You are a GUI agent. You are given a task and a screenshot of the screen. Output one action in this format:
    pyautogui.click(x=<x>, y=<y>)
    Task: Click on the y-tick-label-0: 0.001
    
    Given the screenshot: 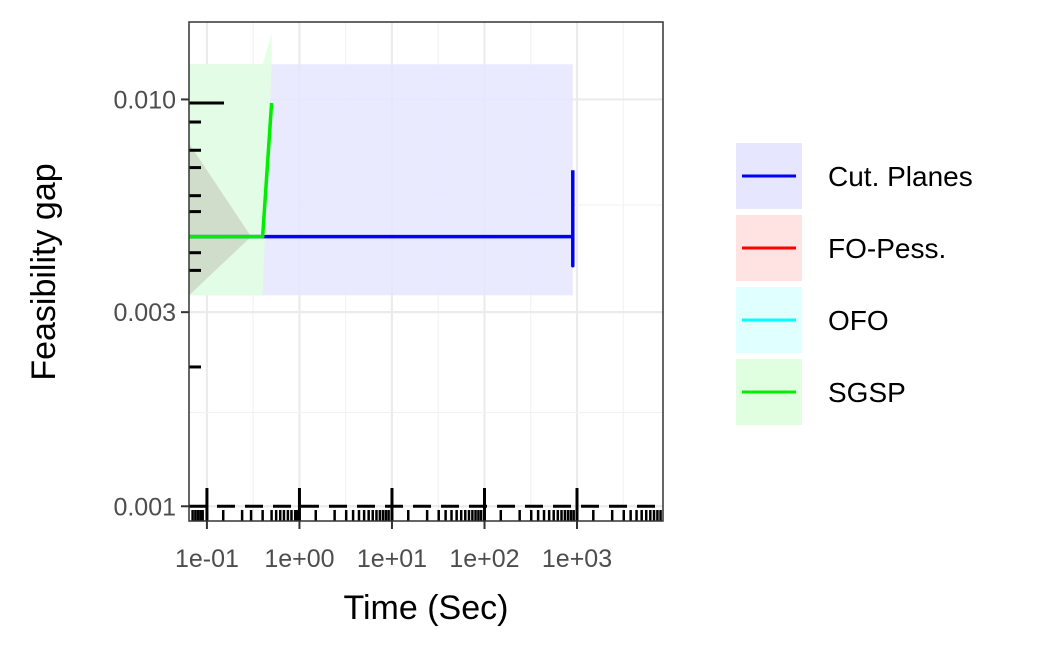 What is the action you would take?
    pyautogui.click(x=144, y=507)
    